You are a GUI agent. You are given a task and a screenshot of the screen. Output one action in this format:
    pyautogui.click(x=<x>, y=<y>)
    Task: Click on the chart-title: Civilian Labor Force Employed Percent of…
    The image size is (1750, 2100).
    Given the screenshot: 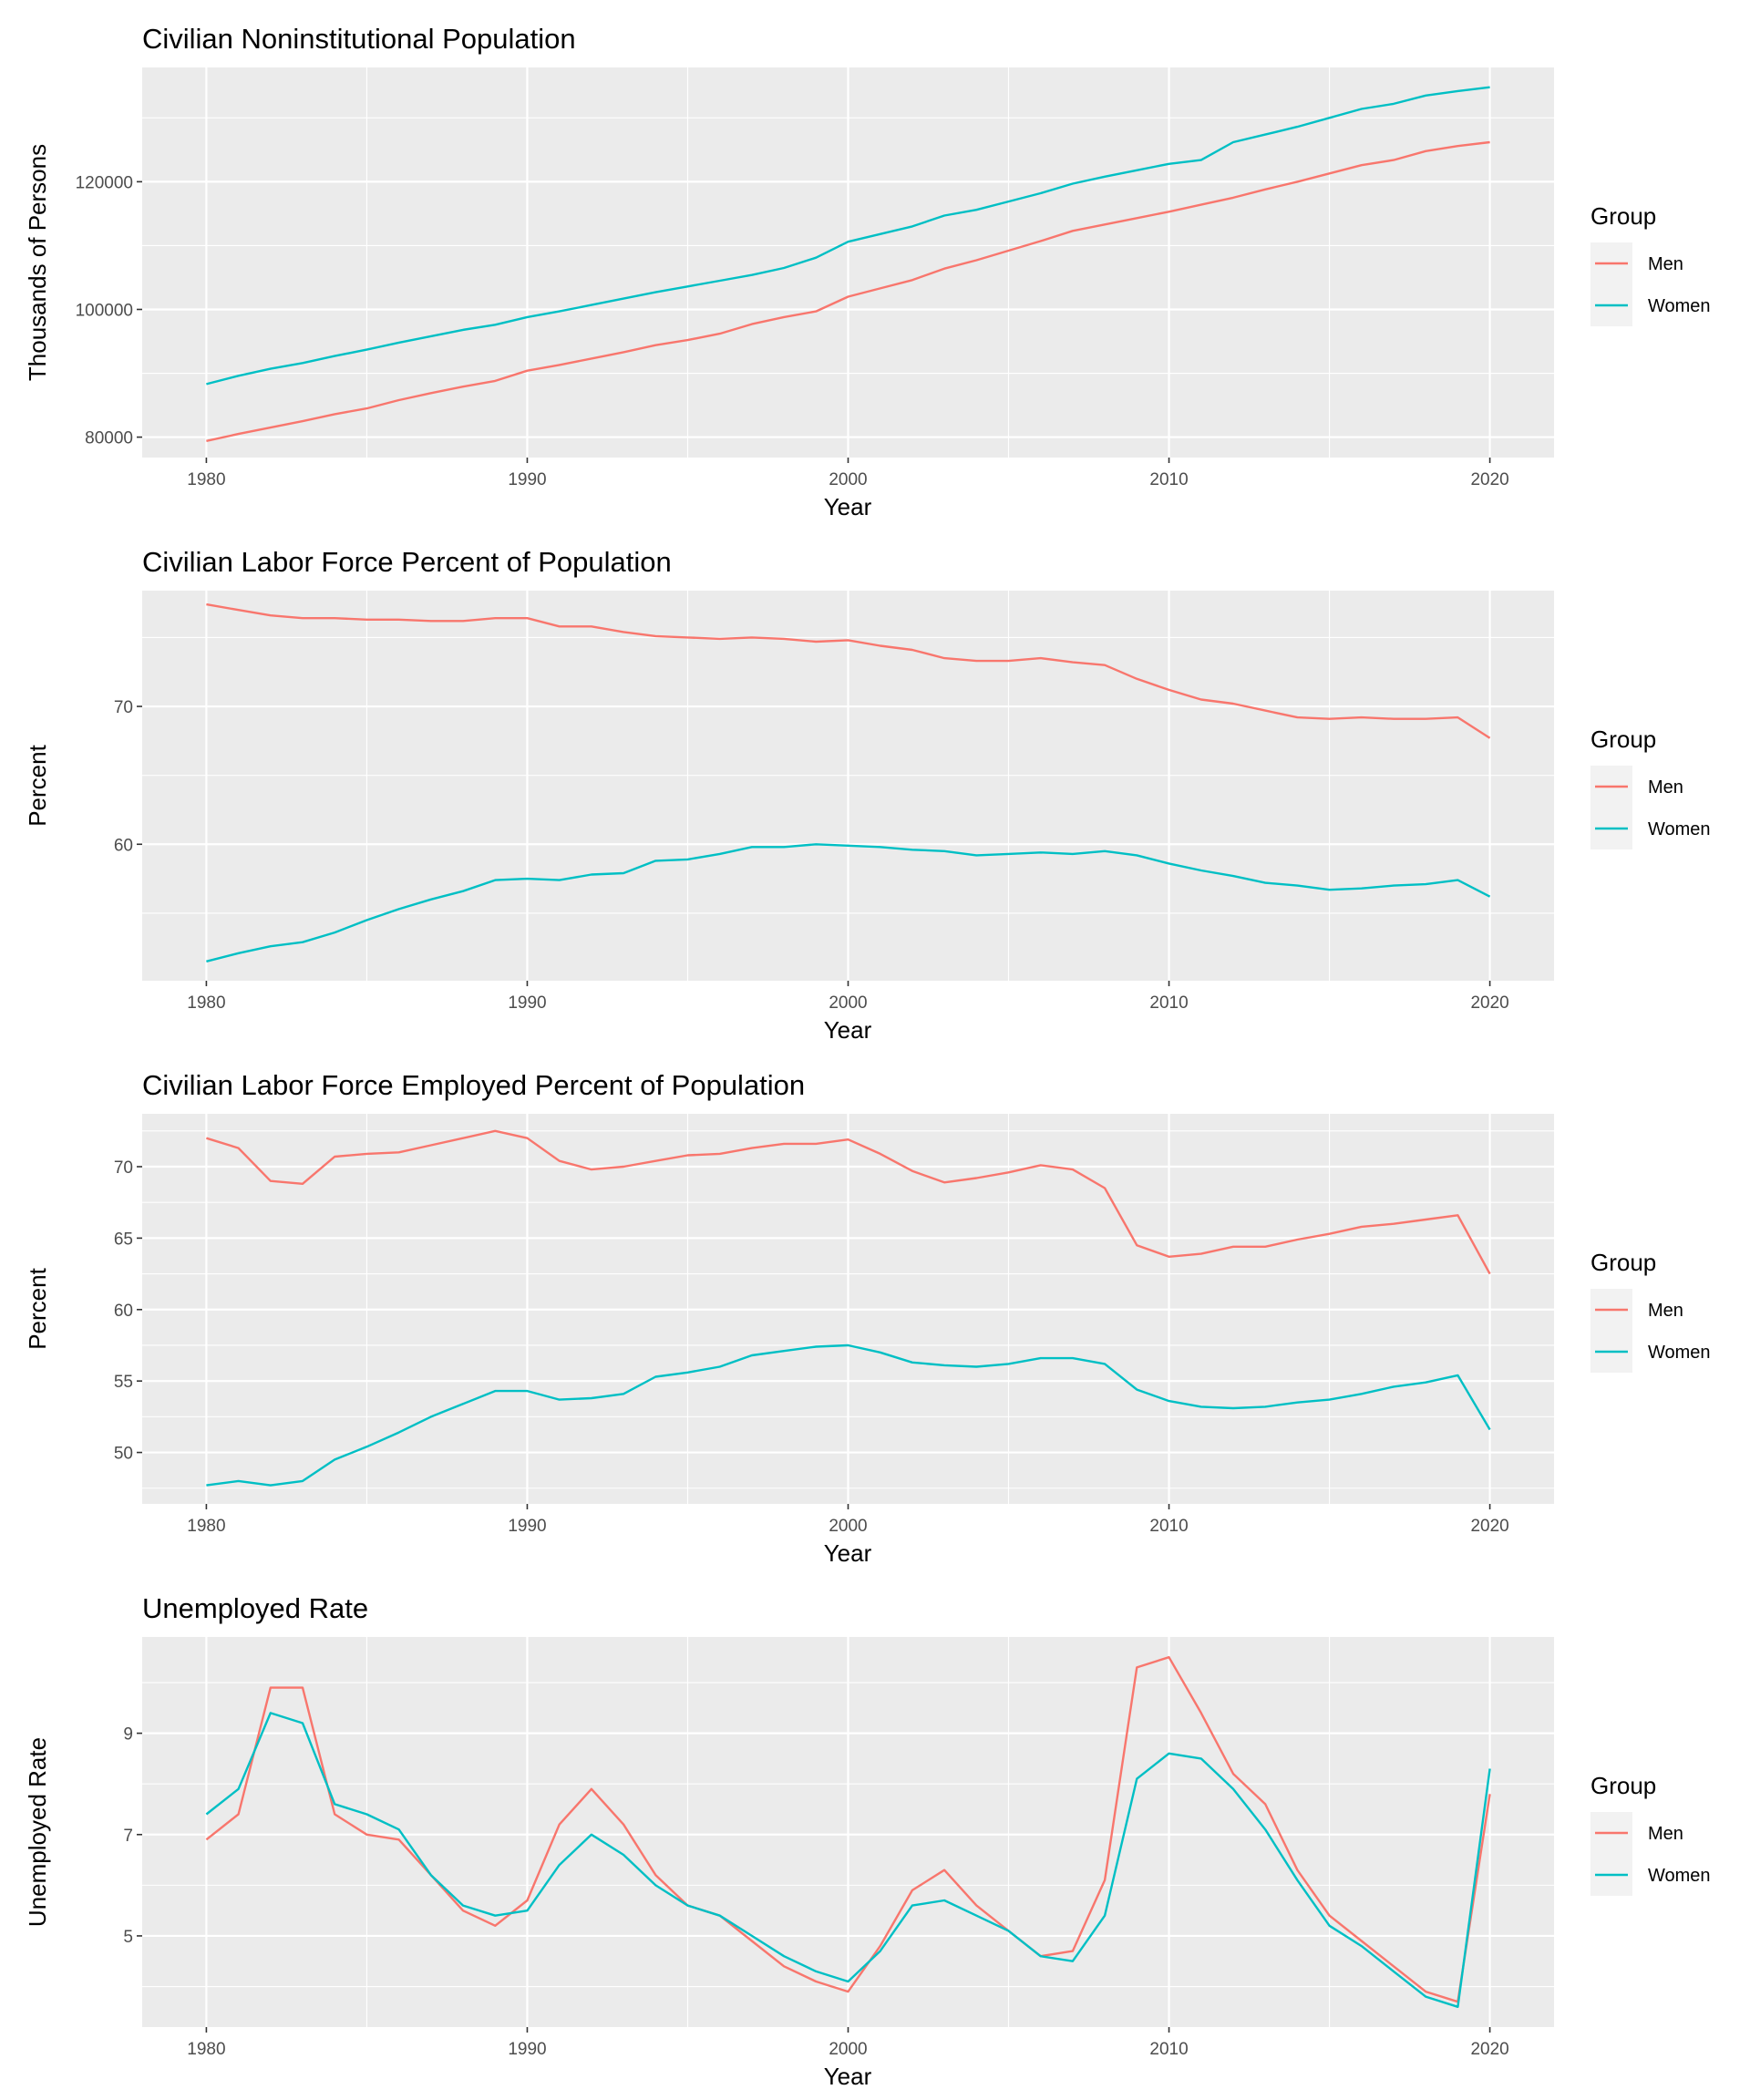 What is the action you would take?
    pyautogui.click(x=474, y=1085)
    